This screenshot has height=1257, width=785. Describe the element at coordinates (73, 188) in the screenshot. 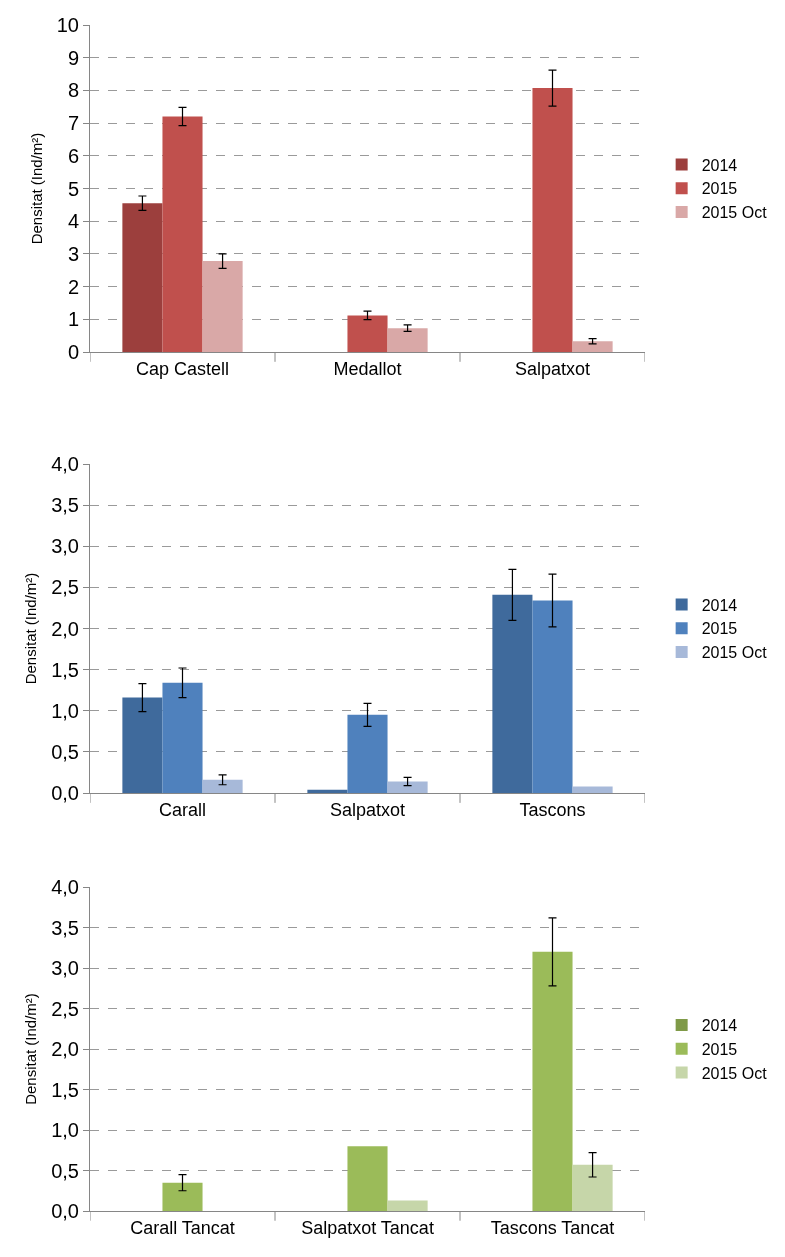

I see `y-tick-label: 5` at that location.